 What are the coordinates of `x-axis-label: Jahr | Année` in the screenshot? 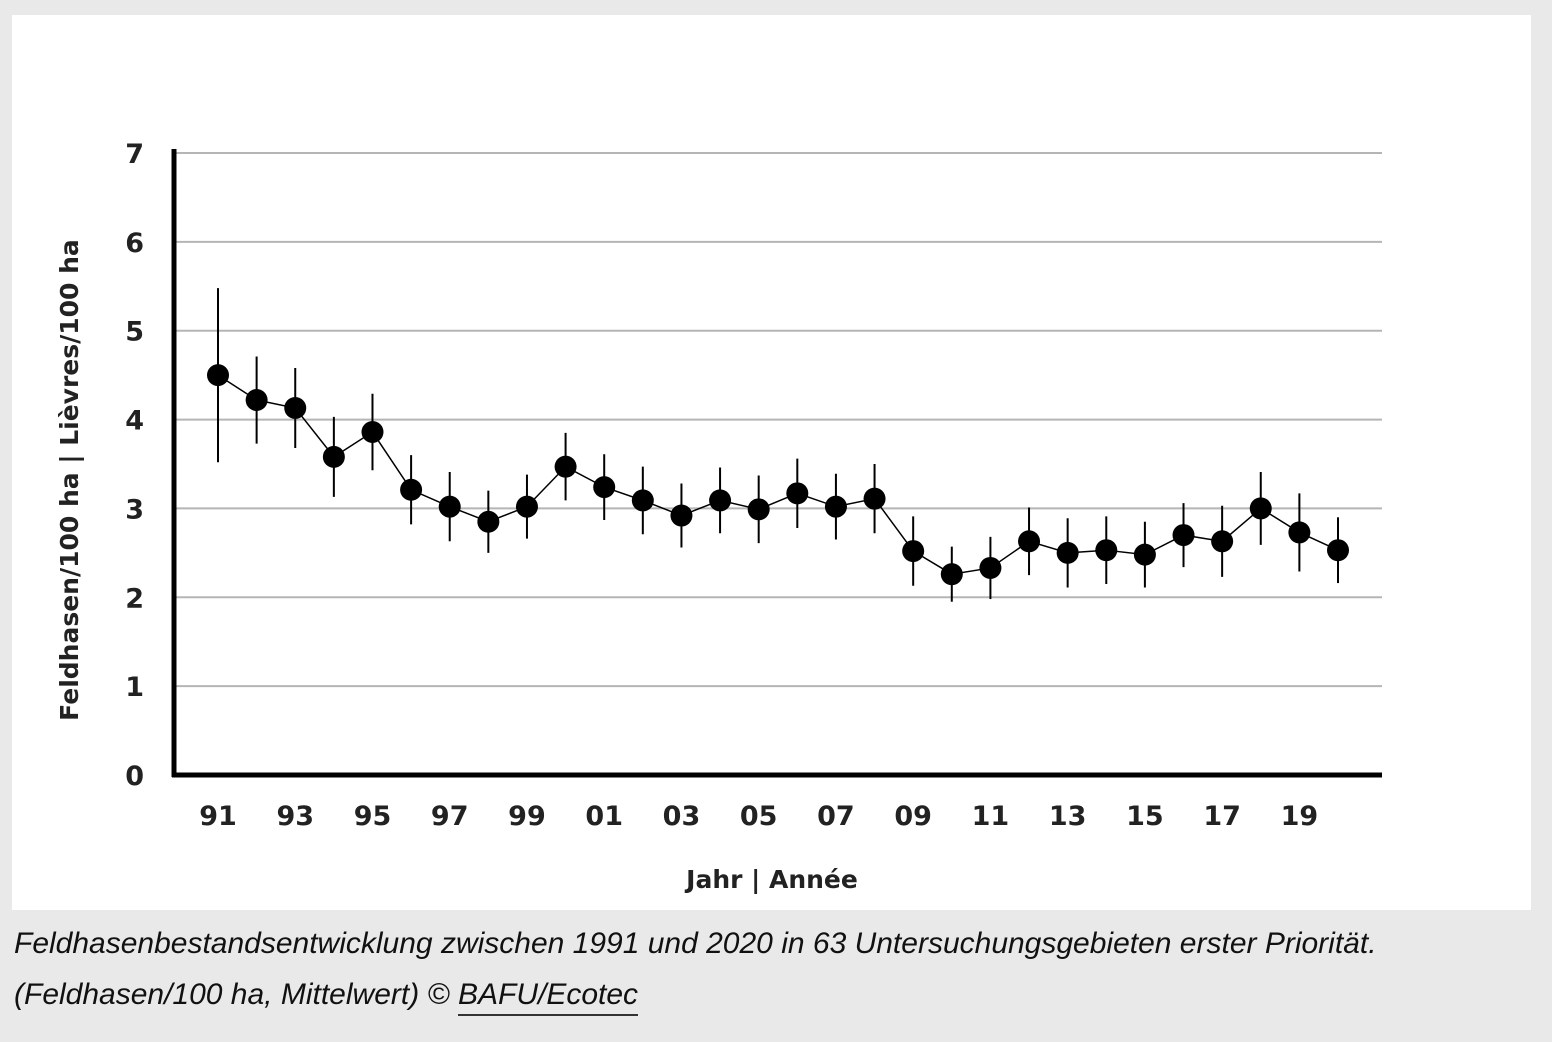 It's located at (771, 879).